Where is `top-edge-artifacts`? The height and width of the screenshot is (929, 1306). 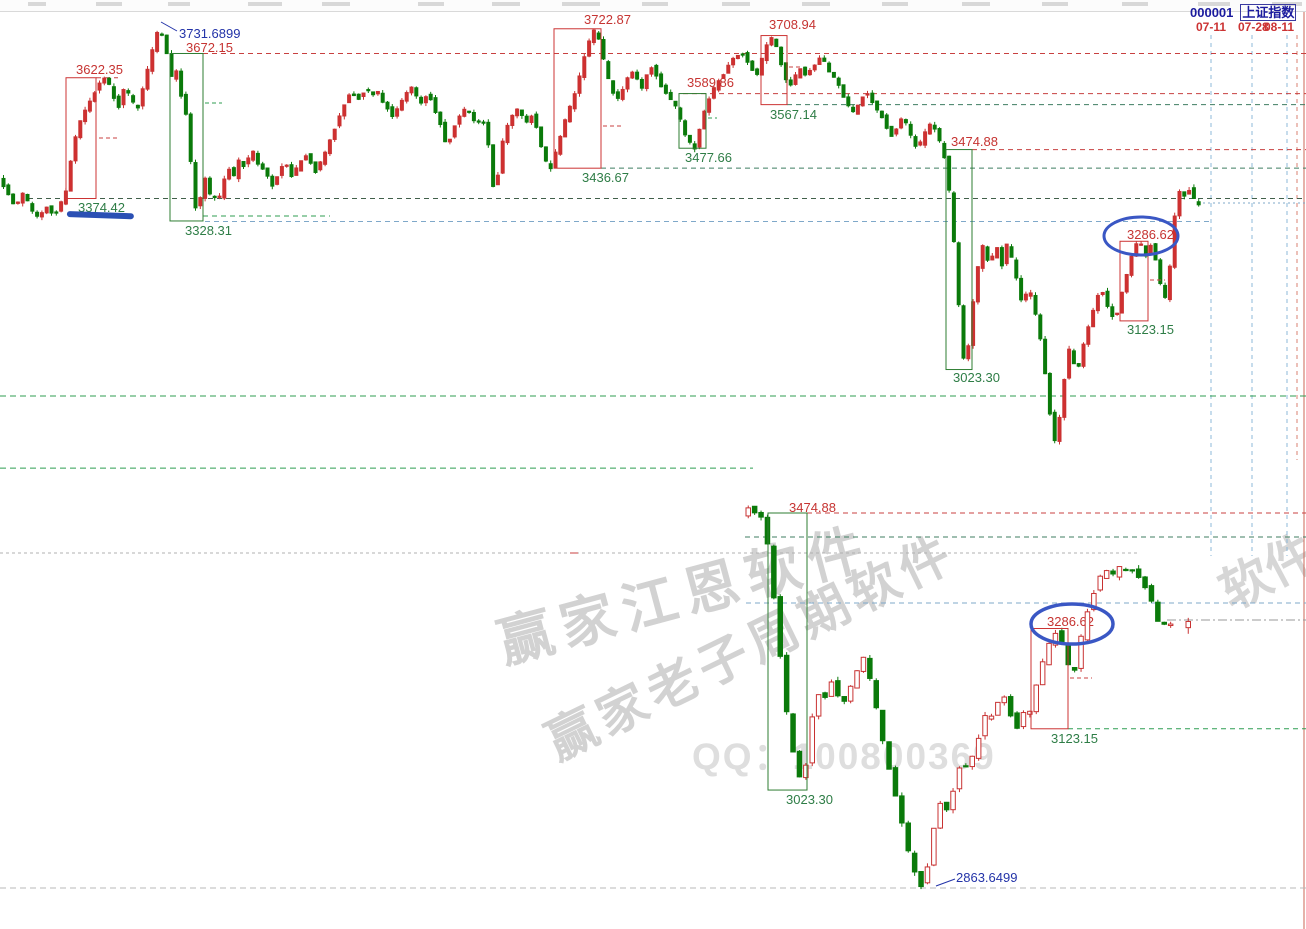
top-edge-artifacts is located at coordinates (653, 6).